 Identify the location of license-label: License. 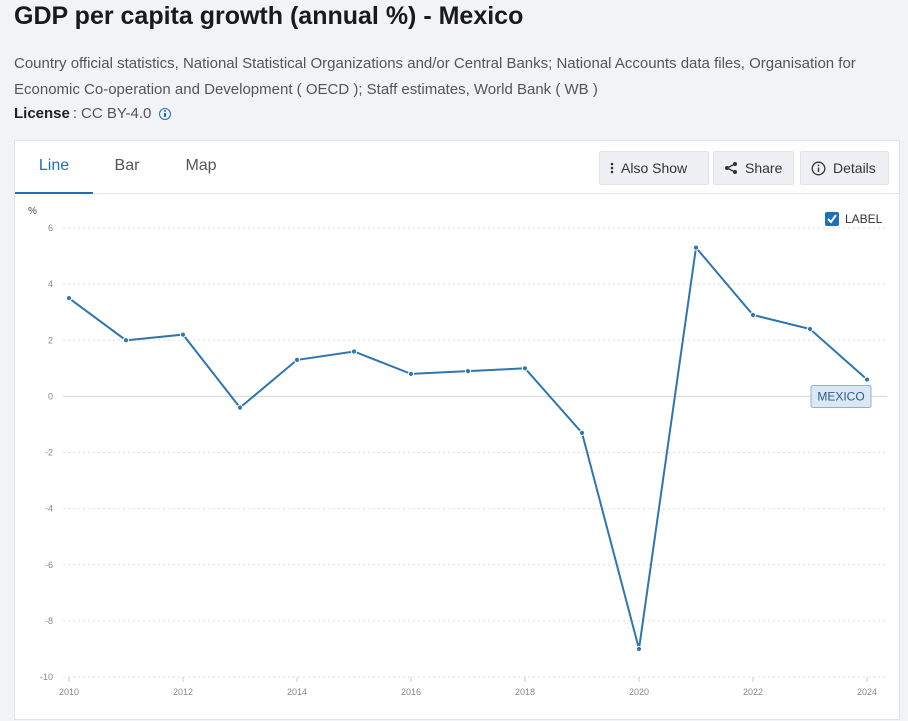
(42, 113).